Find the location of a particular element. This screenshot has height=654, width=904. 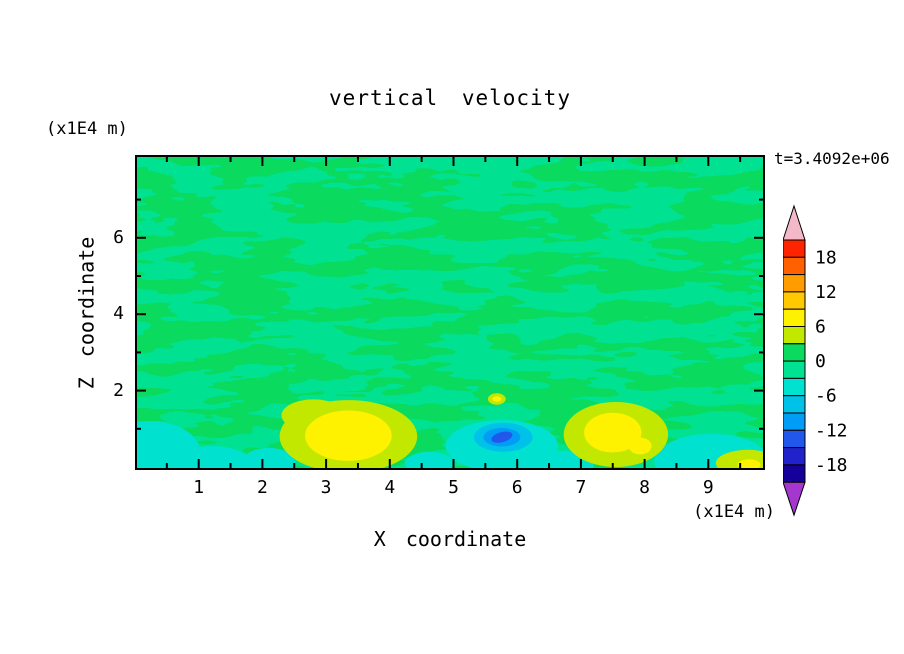

x-tick-label: 4 is located at coordinates (390, 487).